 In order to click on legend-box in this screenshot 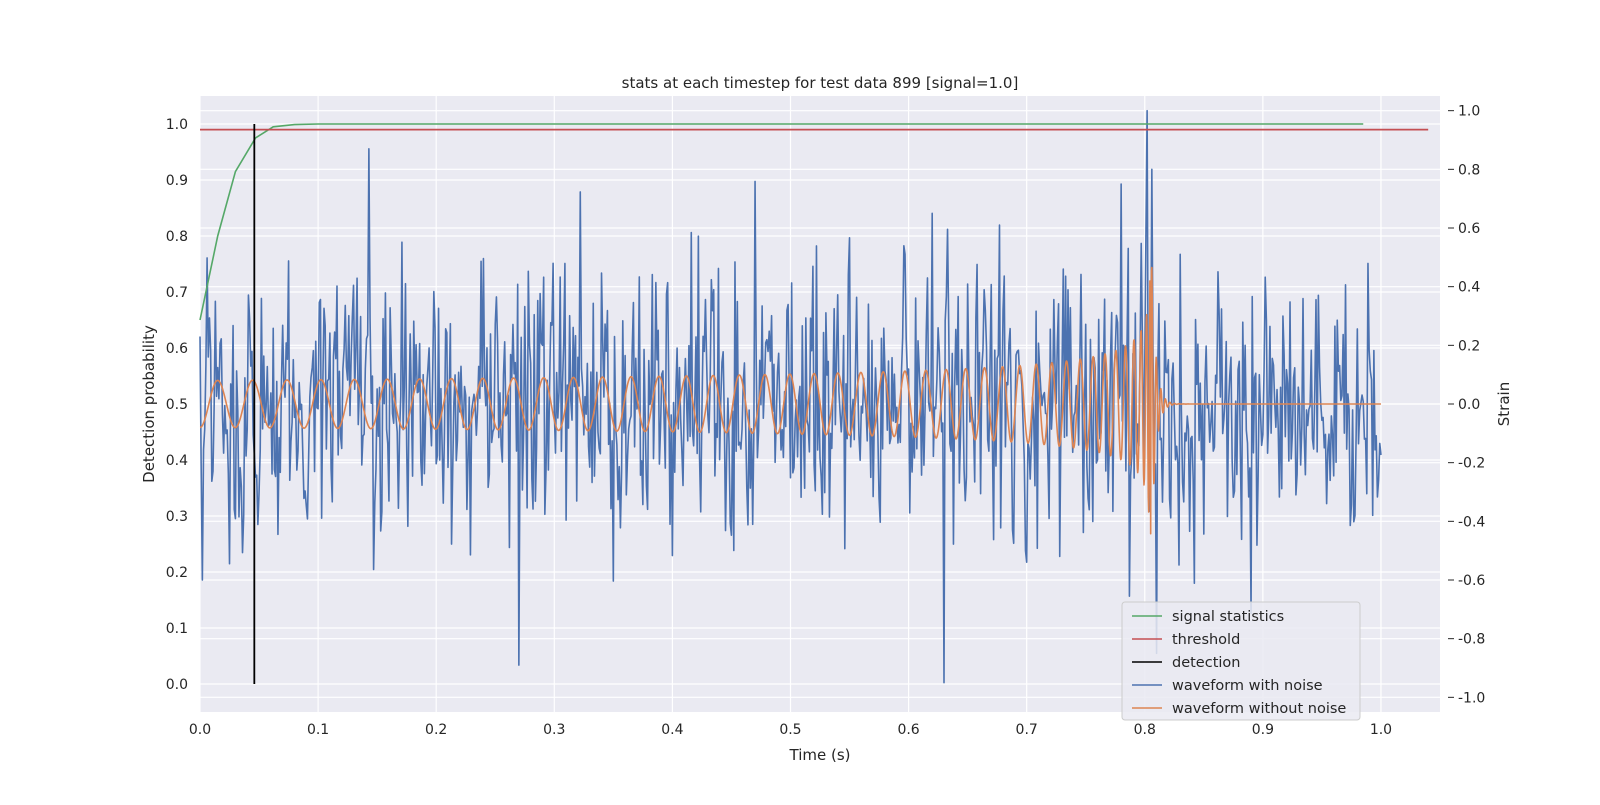, I will do `click(1241, 661)`.